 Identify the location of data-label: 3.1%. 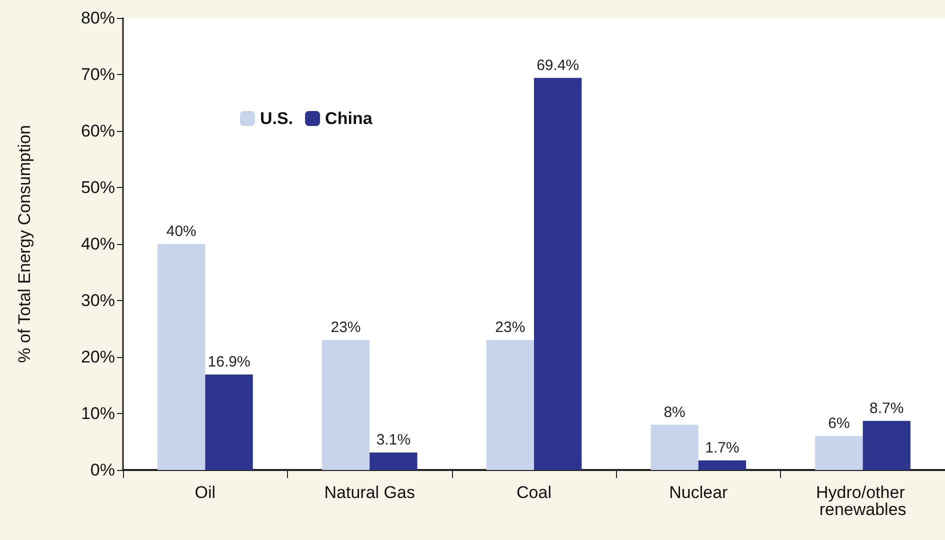
(393, 439).